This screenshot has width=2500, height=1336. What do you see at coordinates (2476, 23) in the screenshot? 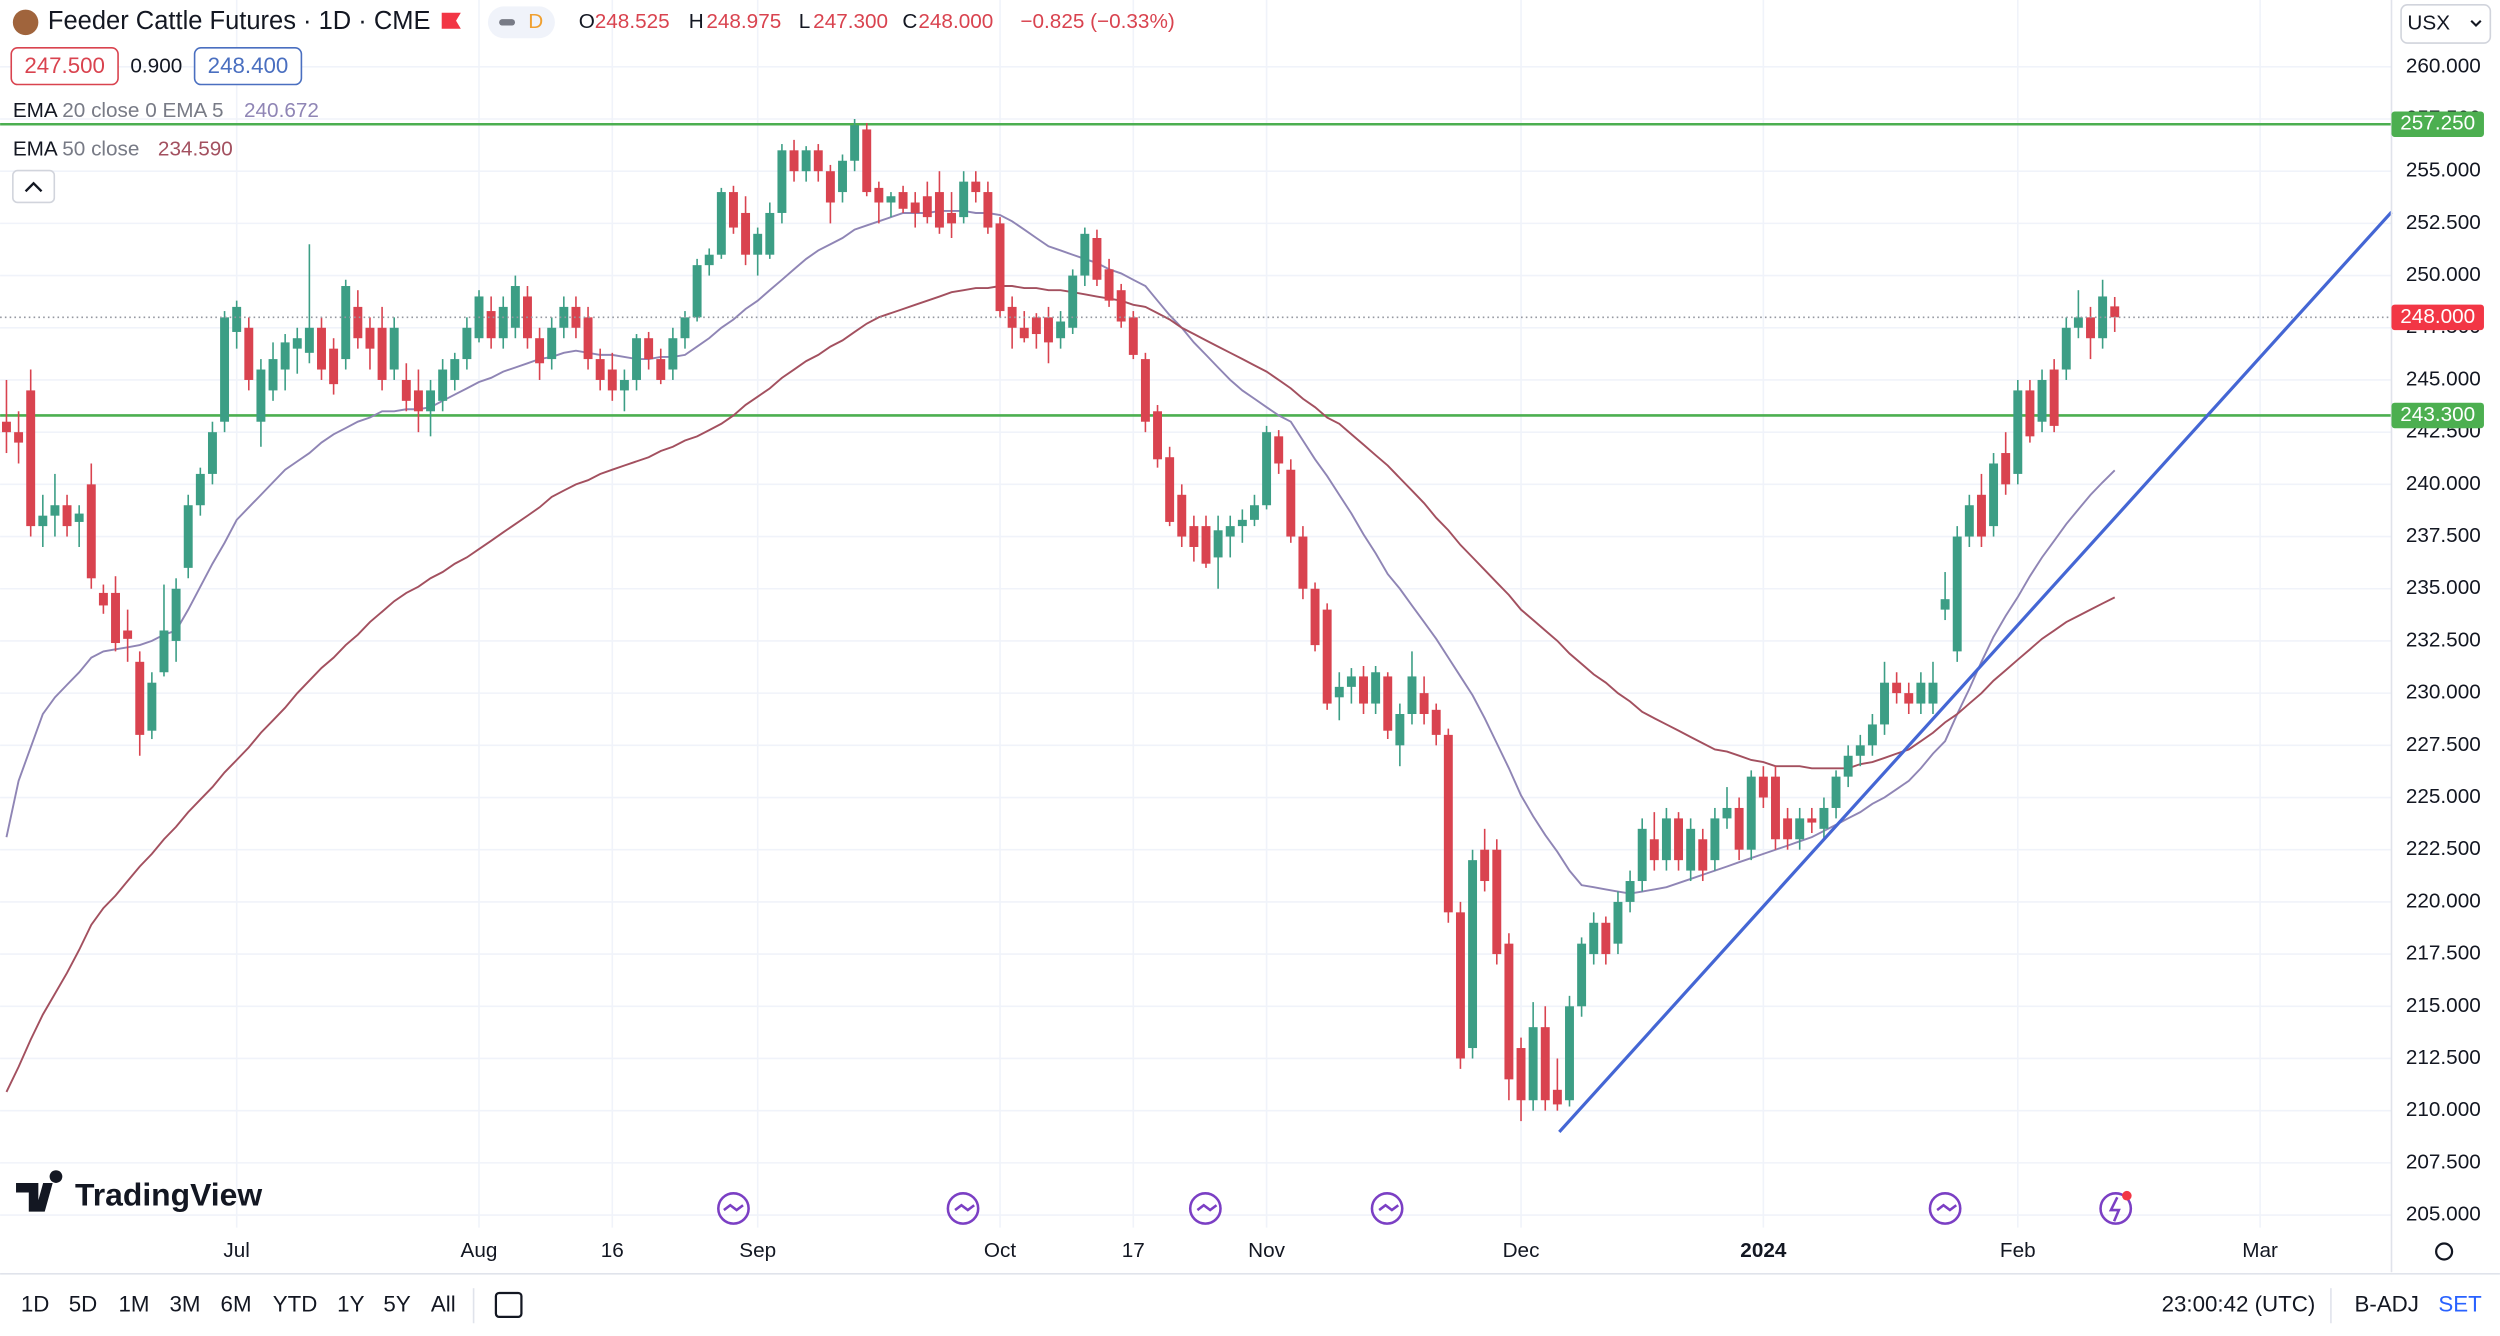
I see `dropdown-icon` at bounding box center [2476, 23].